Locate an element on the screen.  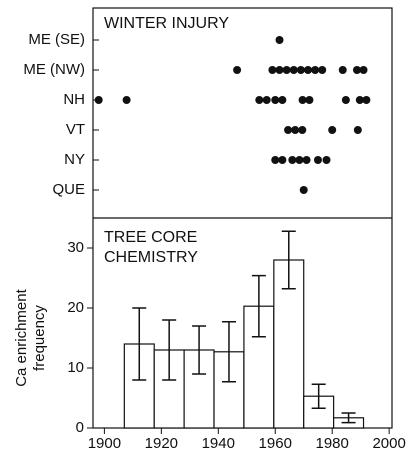
x-tick-label: 1980 is located at coordinates (332, 443).